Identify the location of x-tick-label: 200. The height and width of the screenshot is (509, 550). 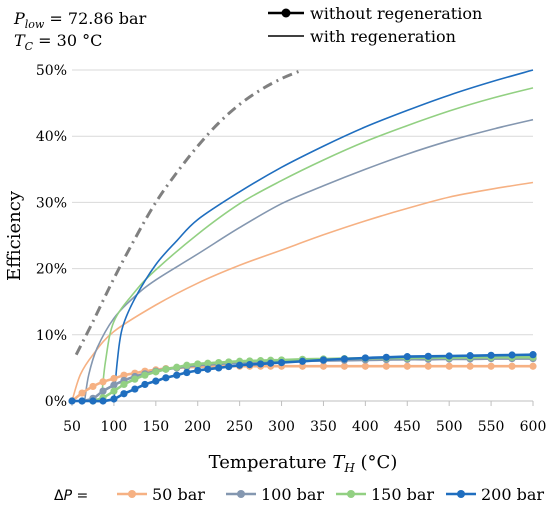
(197, 427).